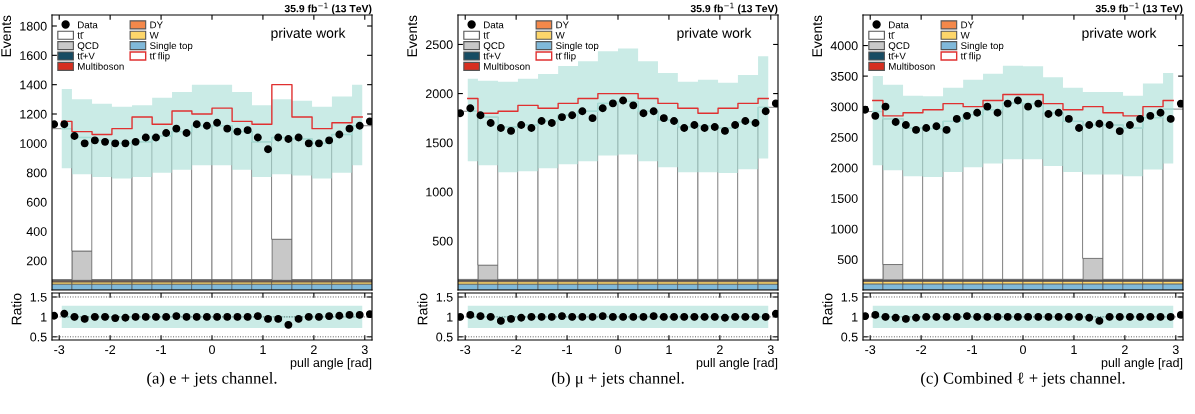  What do you see at coordinates (33, 55) in the screenshot?
I see `y-tick-label: 1600` at bounding box center [33, 55].